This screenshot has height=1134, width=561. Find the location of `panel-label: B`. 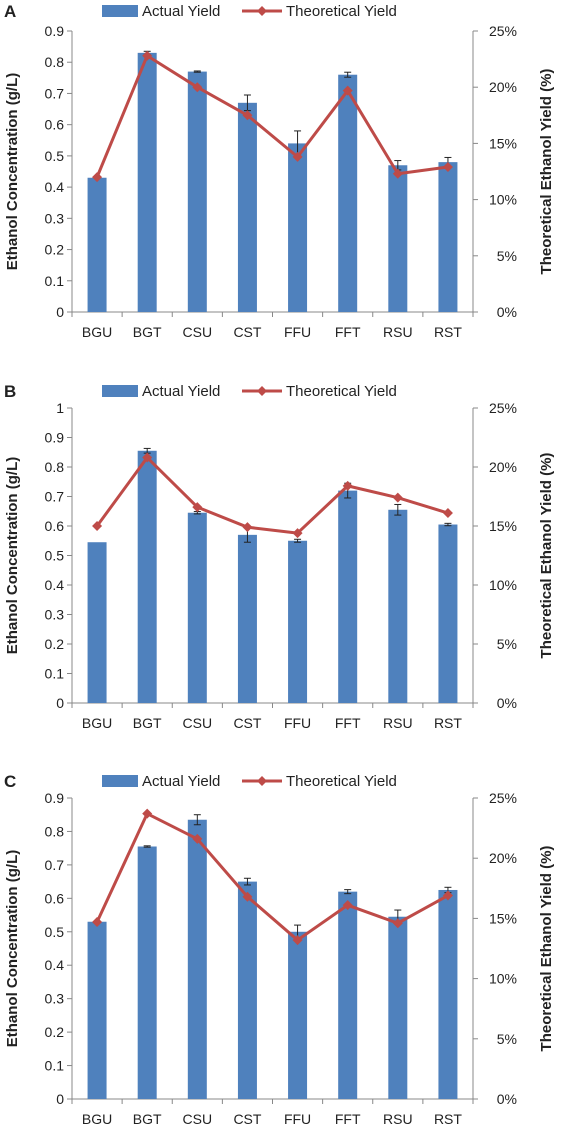

panel-label: B is located at coordinates (10, 391).